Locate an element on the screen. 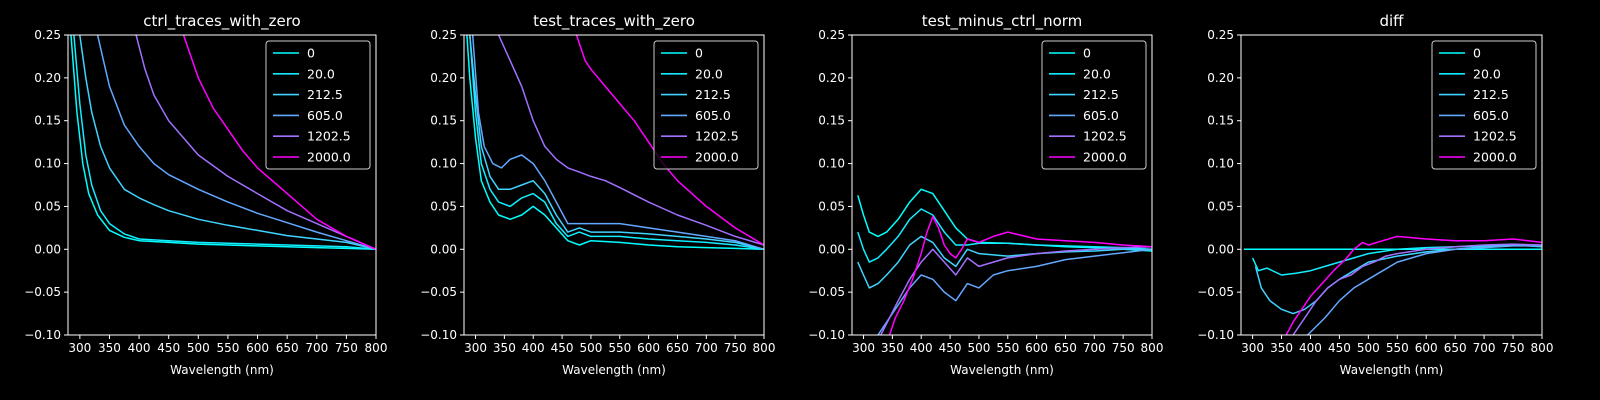  chart-title: test_traces_with_zero is located at coordinates (614, 21).